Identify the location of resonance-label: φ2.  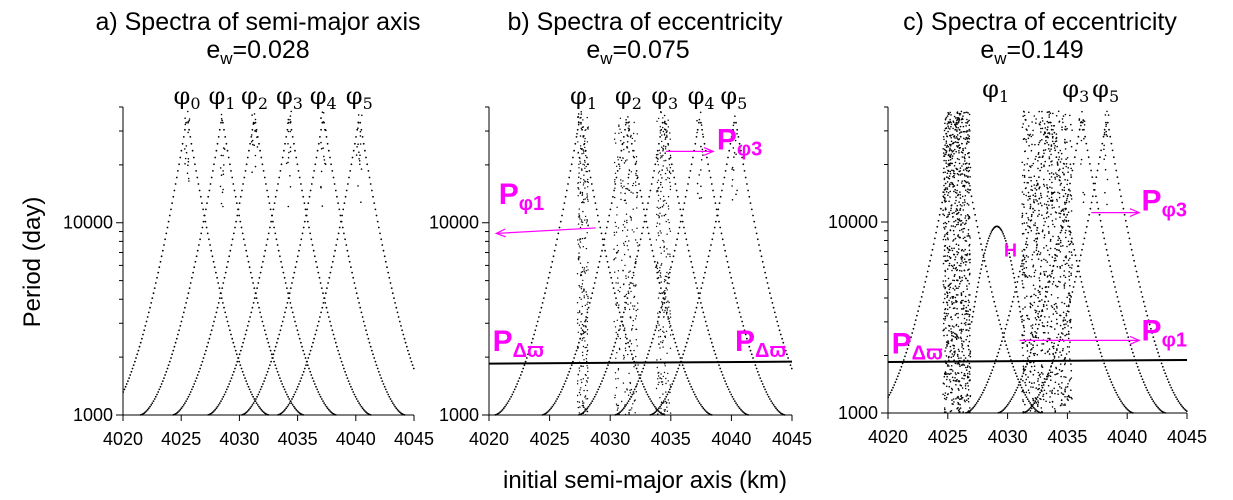
(628, 97).